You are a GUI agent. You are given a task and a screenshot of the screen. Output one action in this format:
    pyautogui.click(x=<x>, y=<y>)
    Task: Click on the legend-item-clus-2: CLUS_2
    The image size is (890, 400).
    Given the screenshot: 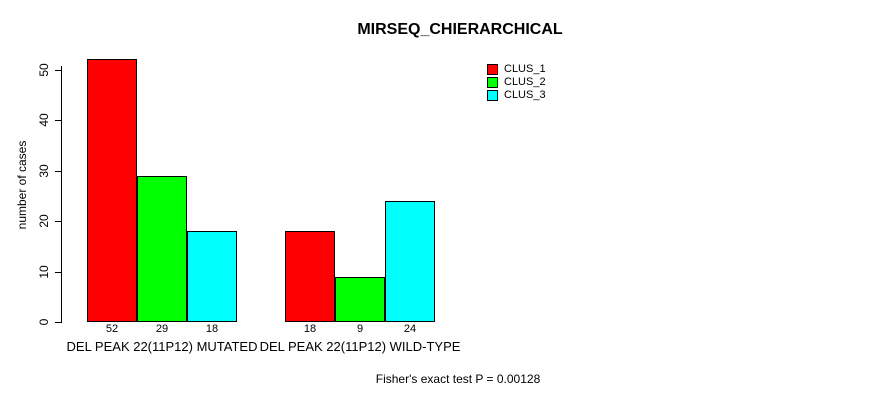 What is the action you would take?
    pyautogui.click(x=516, y=82)
    